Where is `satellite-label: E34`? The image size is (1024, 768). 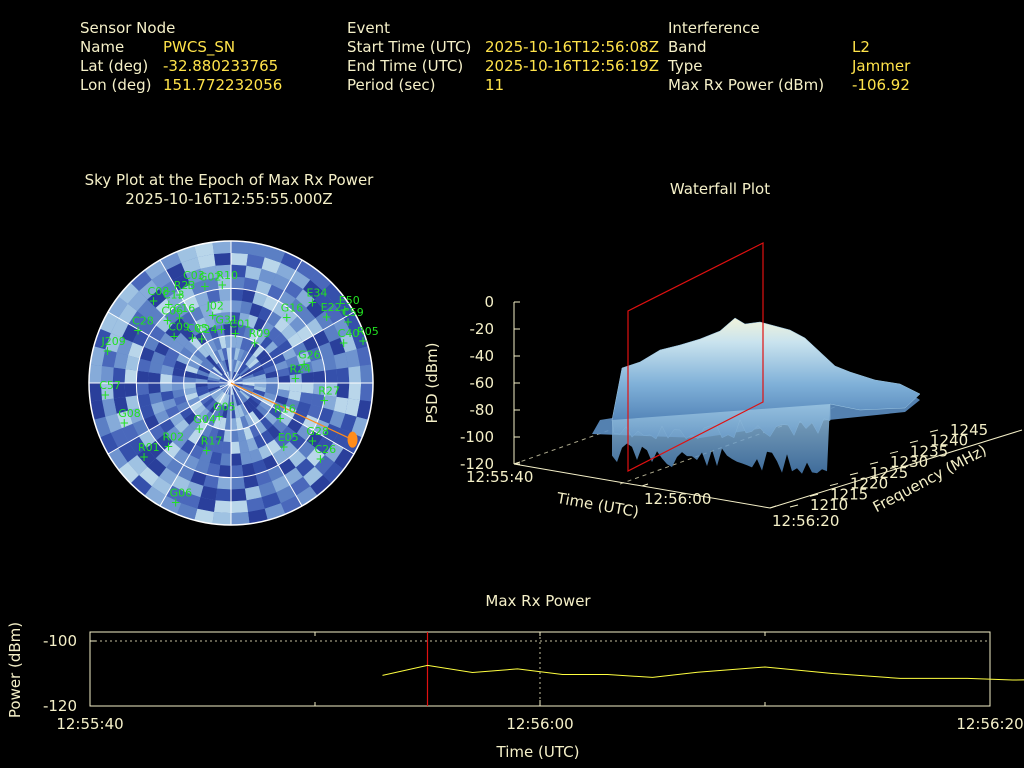 satellite-label: E34 is located at coordinates (316, 293).